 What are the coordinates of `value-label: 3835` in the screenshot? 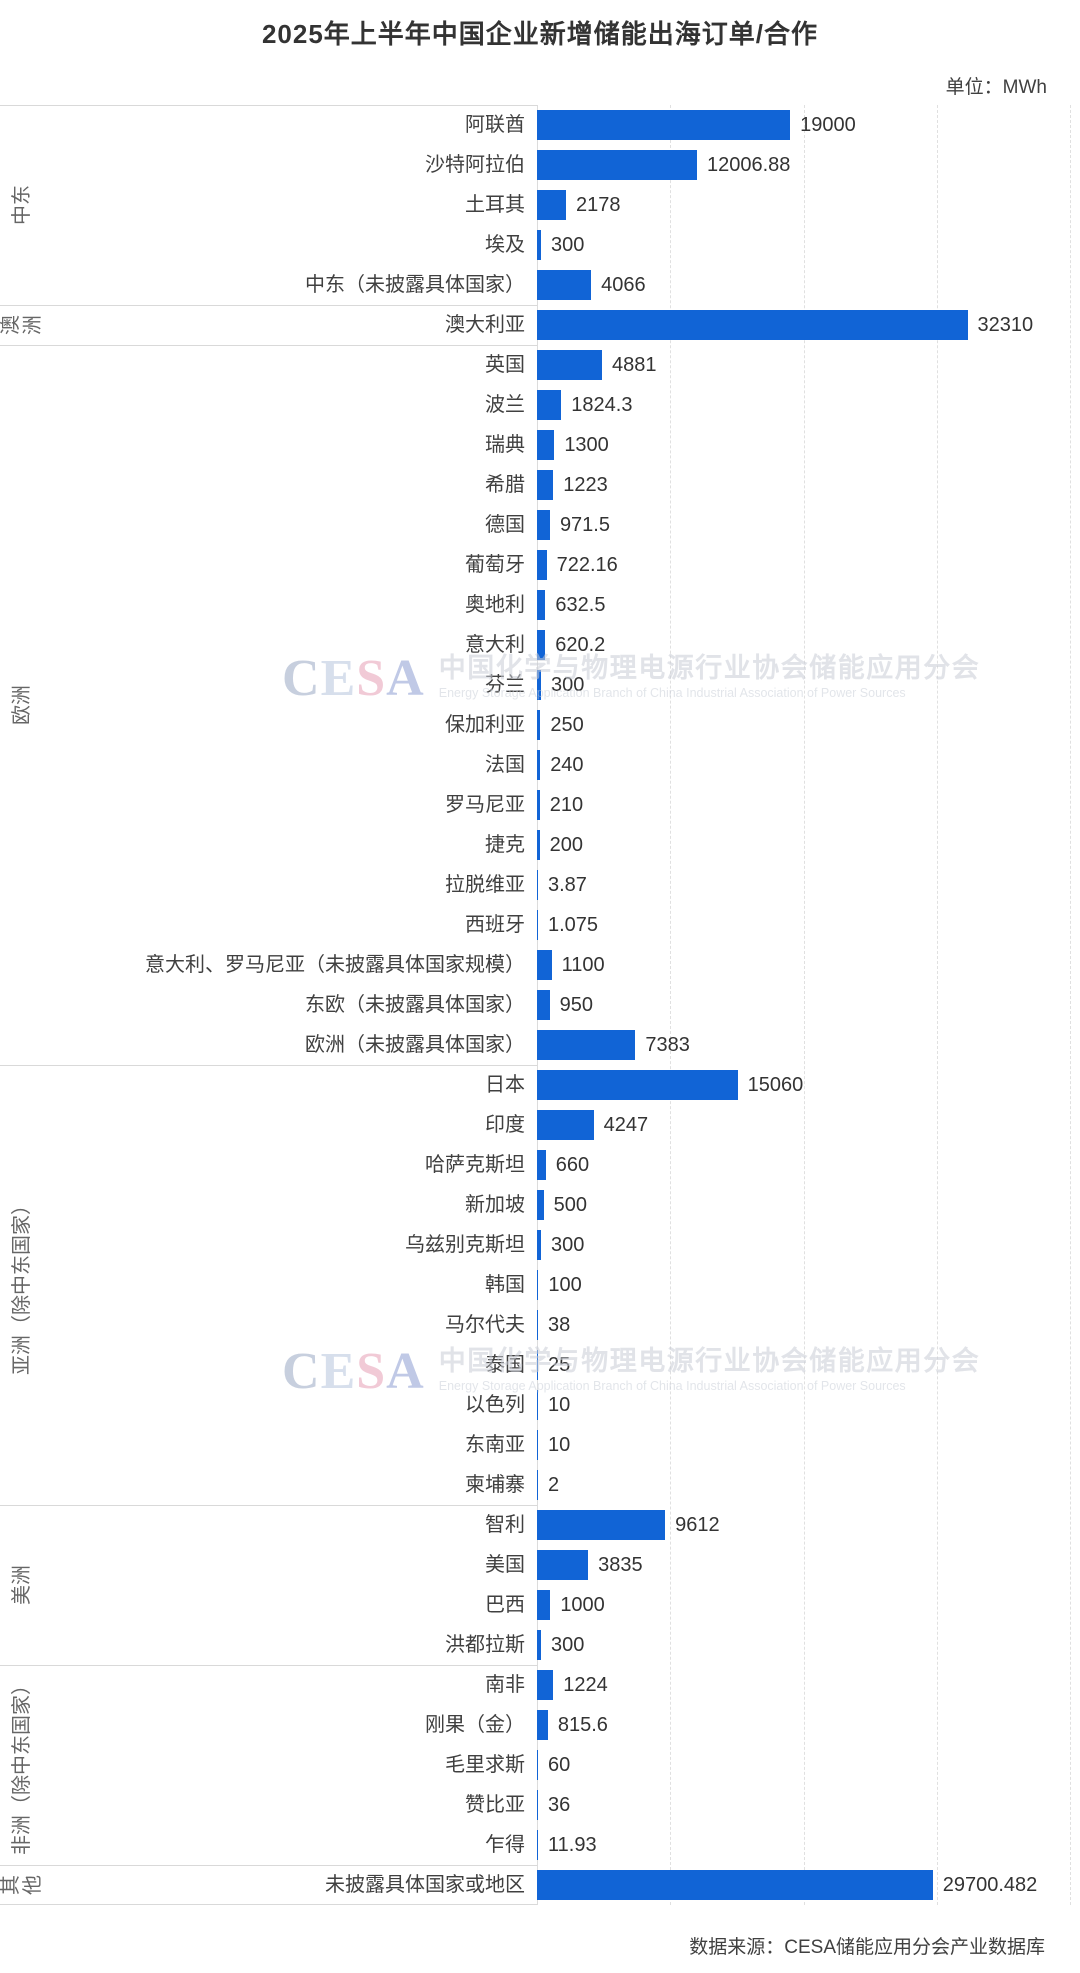 It's located at (620, 1565).